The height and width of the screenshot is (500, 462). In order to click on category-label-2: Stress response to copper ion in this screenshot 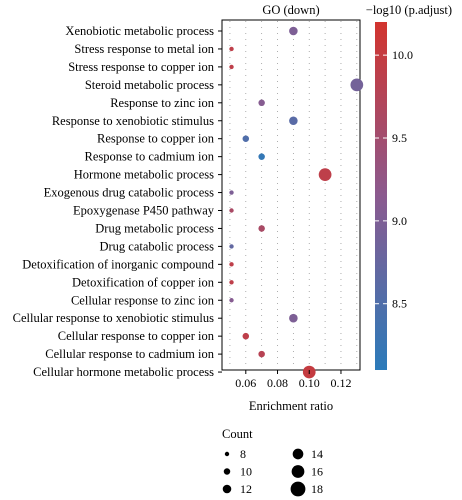, I will do `click(141, 67)`.